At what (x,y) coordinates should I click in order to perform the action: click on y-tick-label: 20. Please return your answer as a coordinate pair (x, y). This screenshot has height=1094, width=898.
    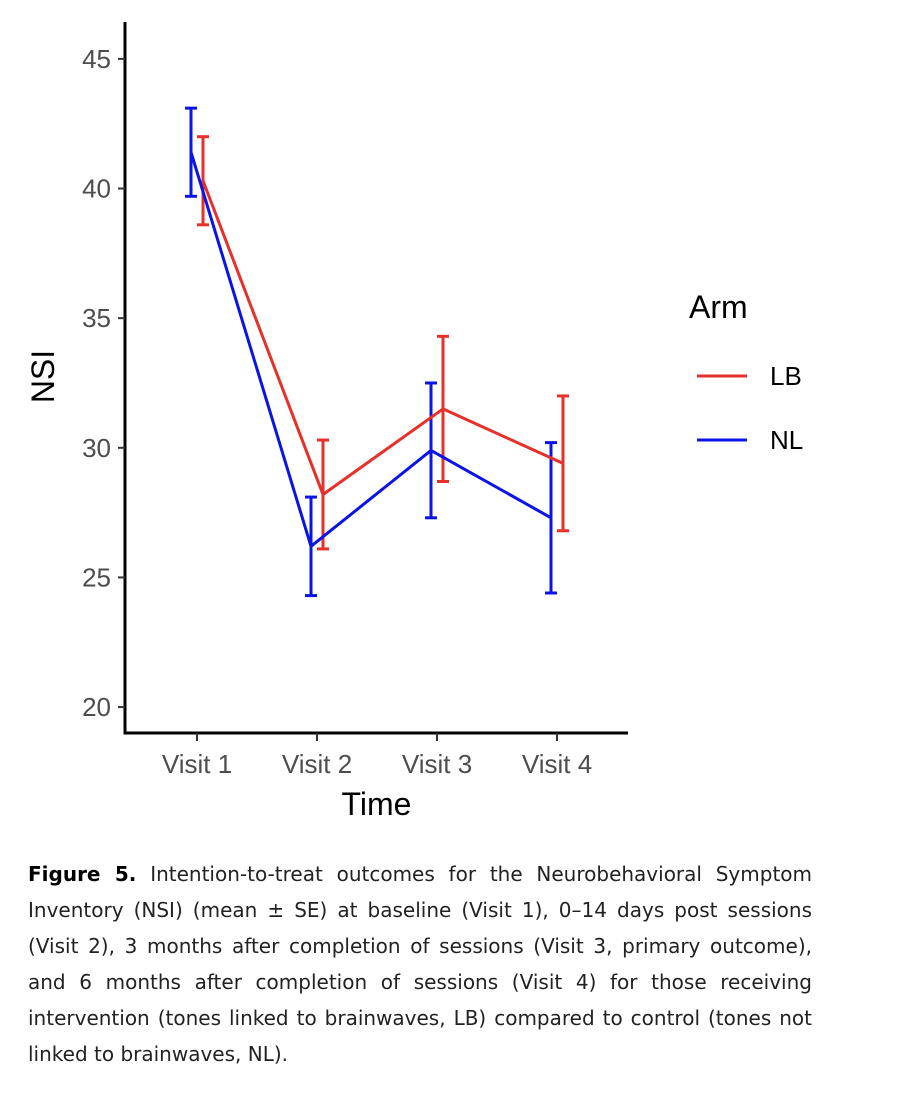
    Looking at the image, I should click on (96, 707).